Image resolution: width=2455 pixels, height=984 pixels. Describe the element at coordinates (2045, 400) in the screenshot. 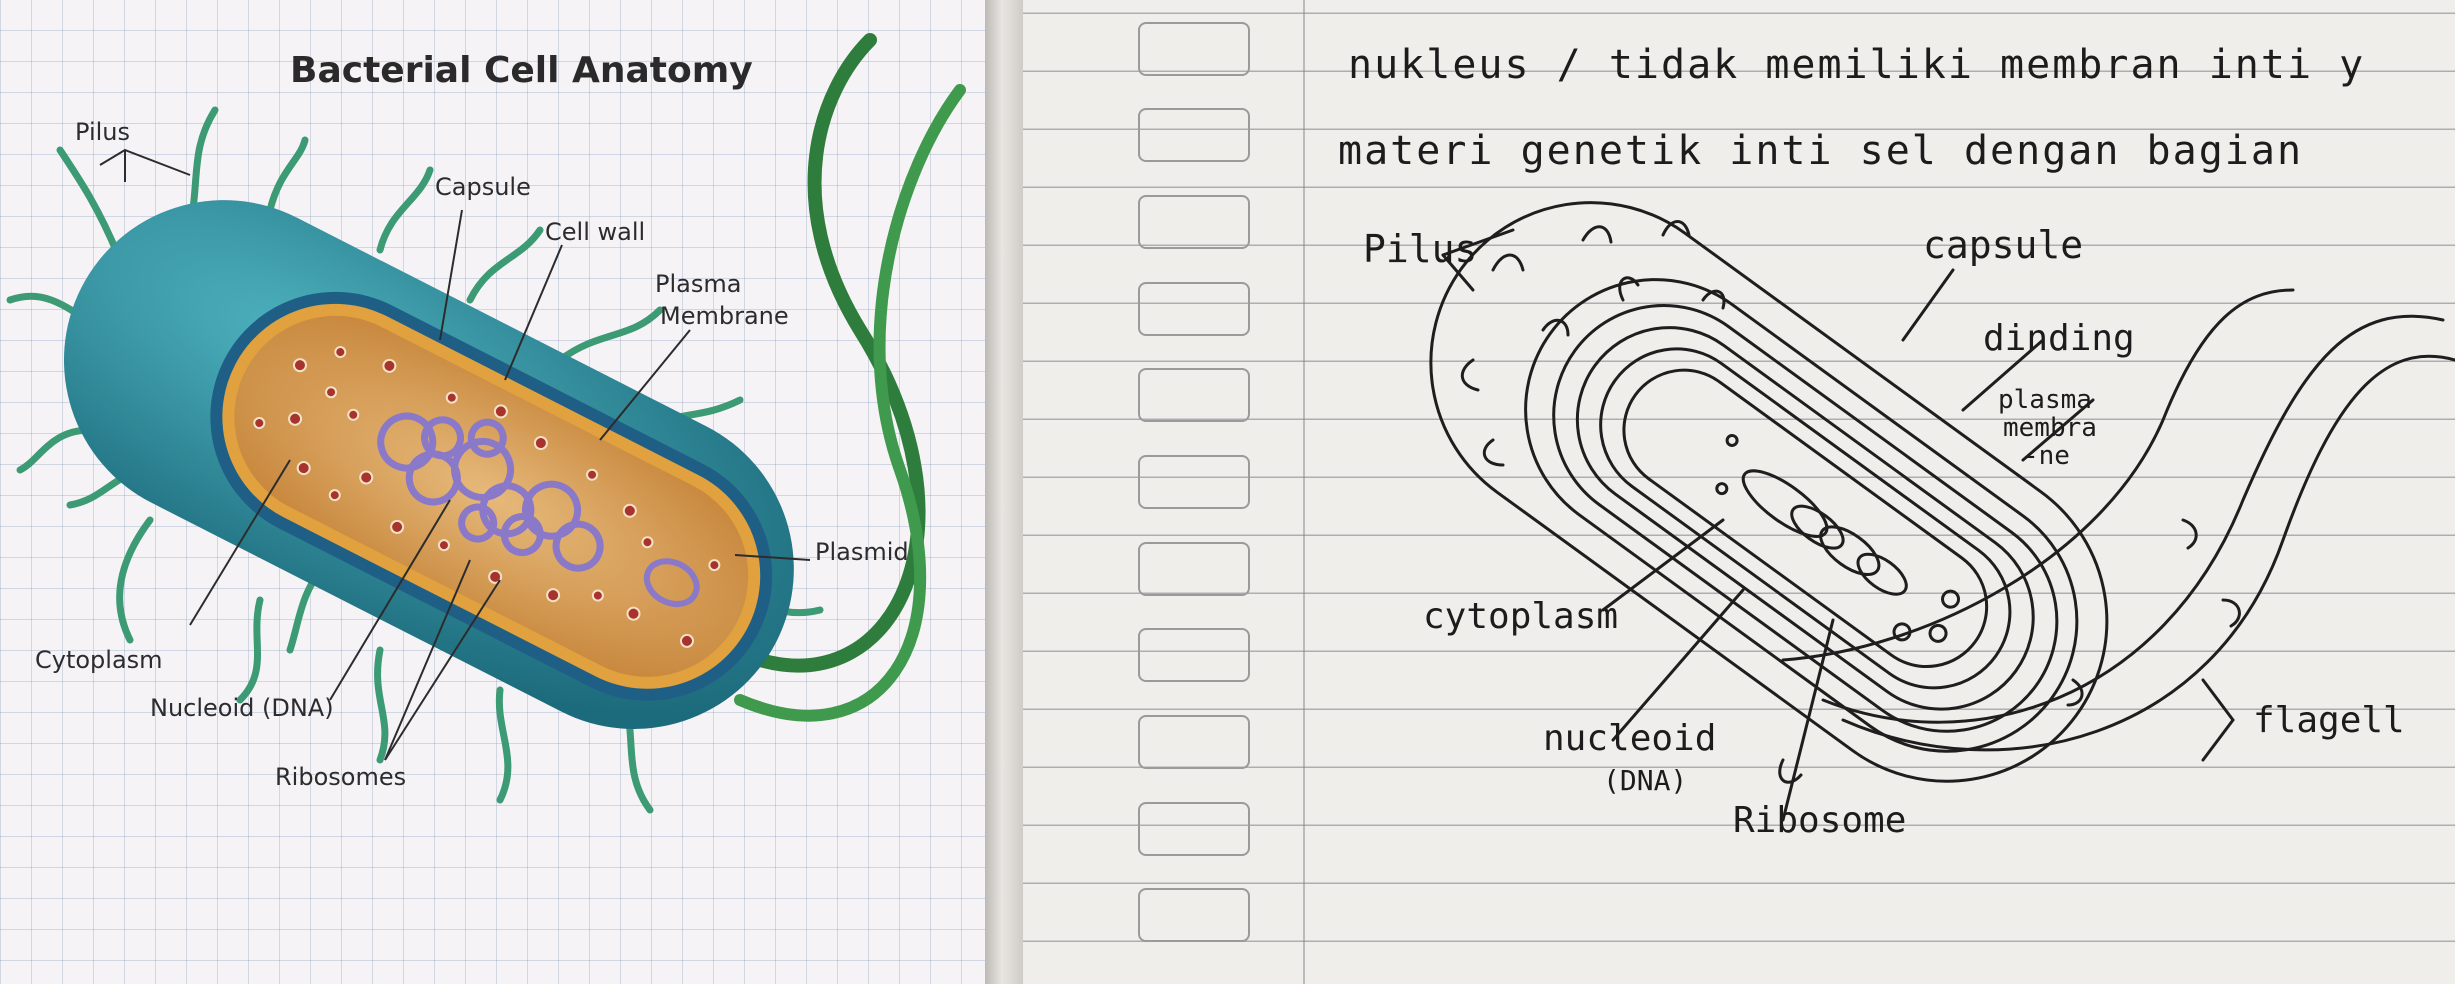

I see `sketch-label-plasma-1: plasma` at that location.